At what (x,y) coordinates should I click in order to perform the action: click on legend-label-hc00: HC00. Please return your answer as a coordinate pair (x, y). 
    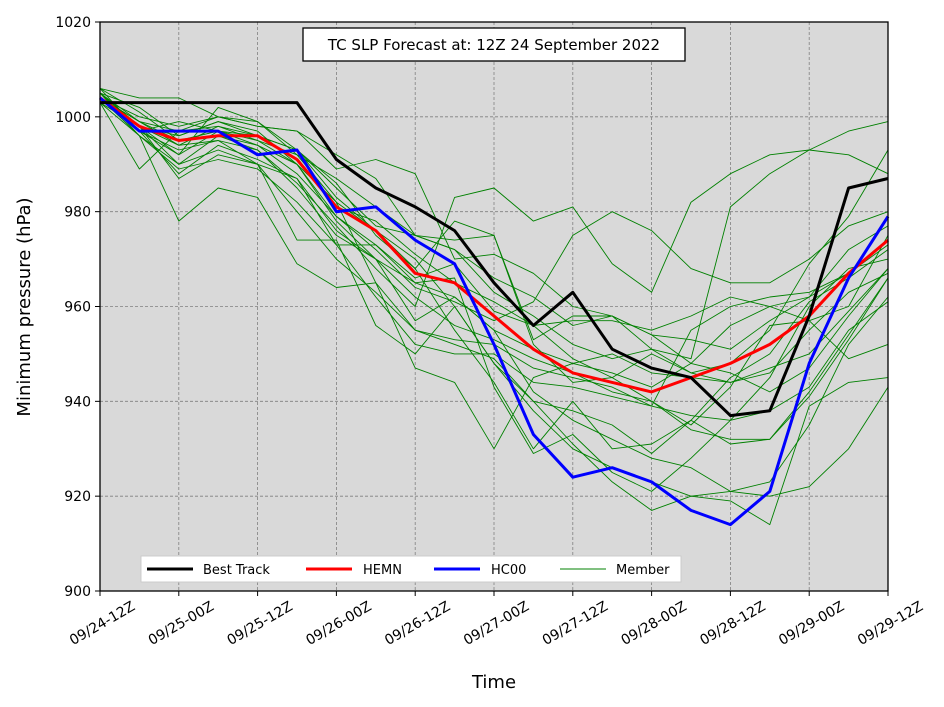
    Looking at the image, I should click on (508, 570).